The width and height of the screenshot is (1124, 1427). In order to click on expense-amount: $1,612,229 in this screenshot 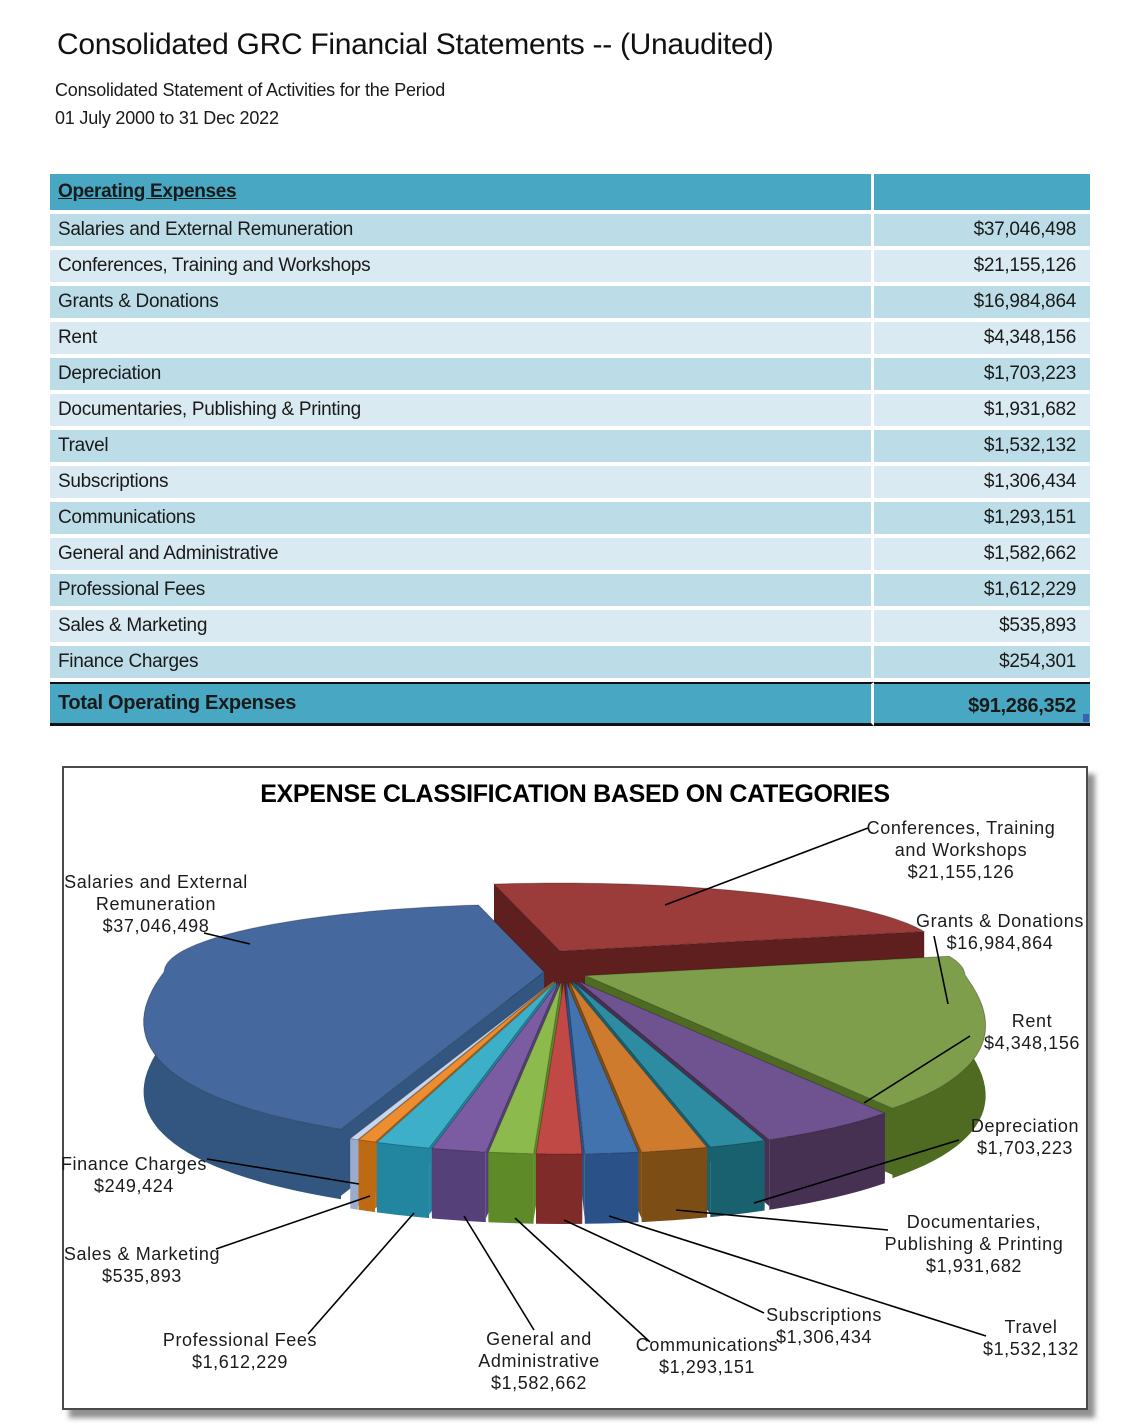, I will do `click(982, 590)`.